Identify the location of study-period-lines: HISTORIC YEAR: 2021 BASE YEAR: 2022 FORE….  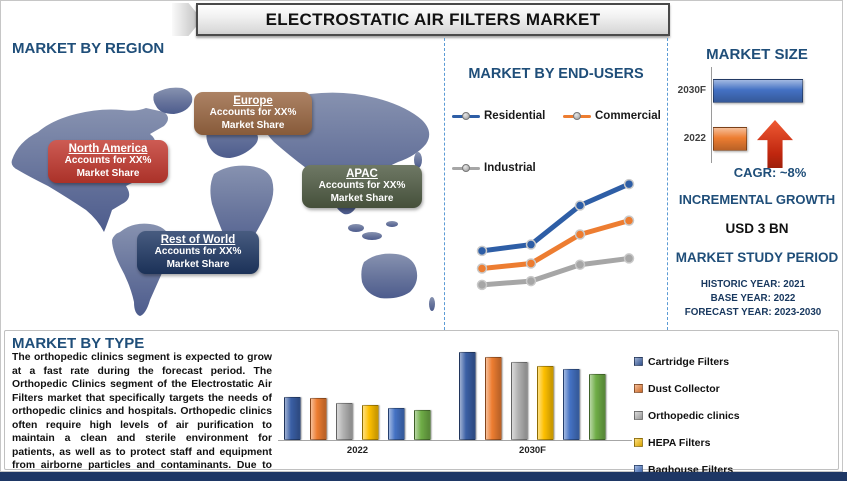
(753, 299).